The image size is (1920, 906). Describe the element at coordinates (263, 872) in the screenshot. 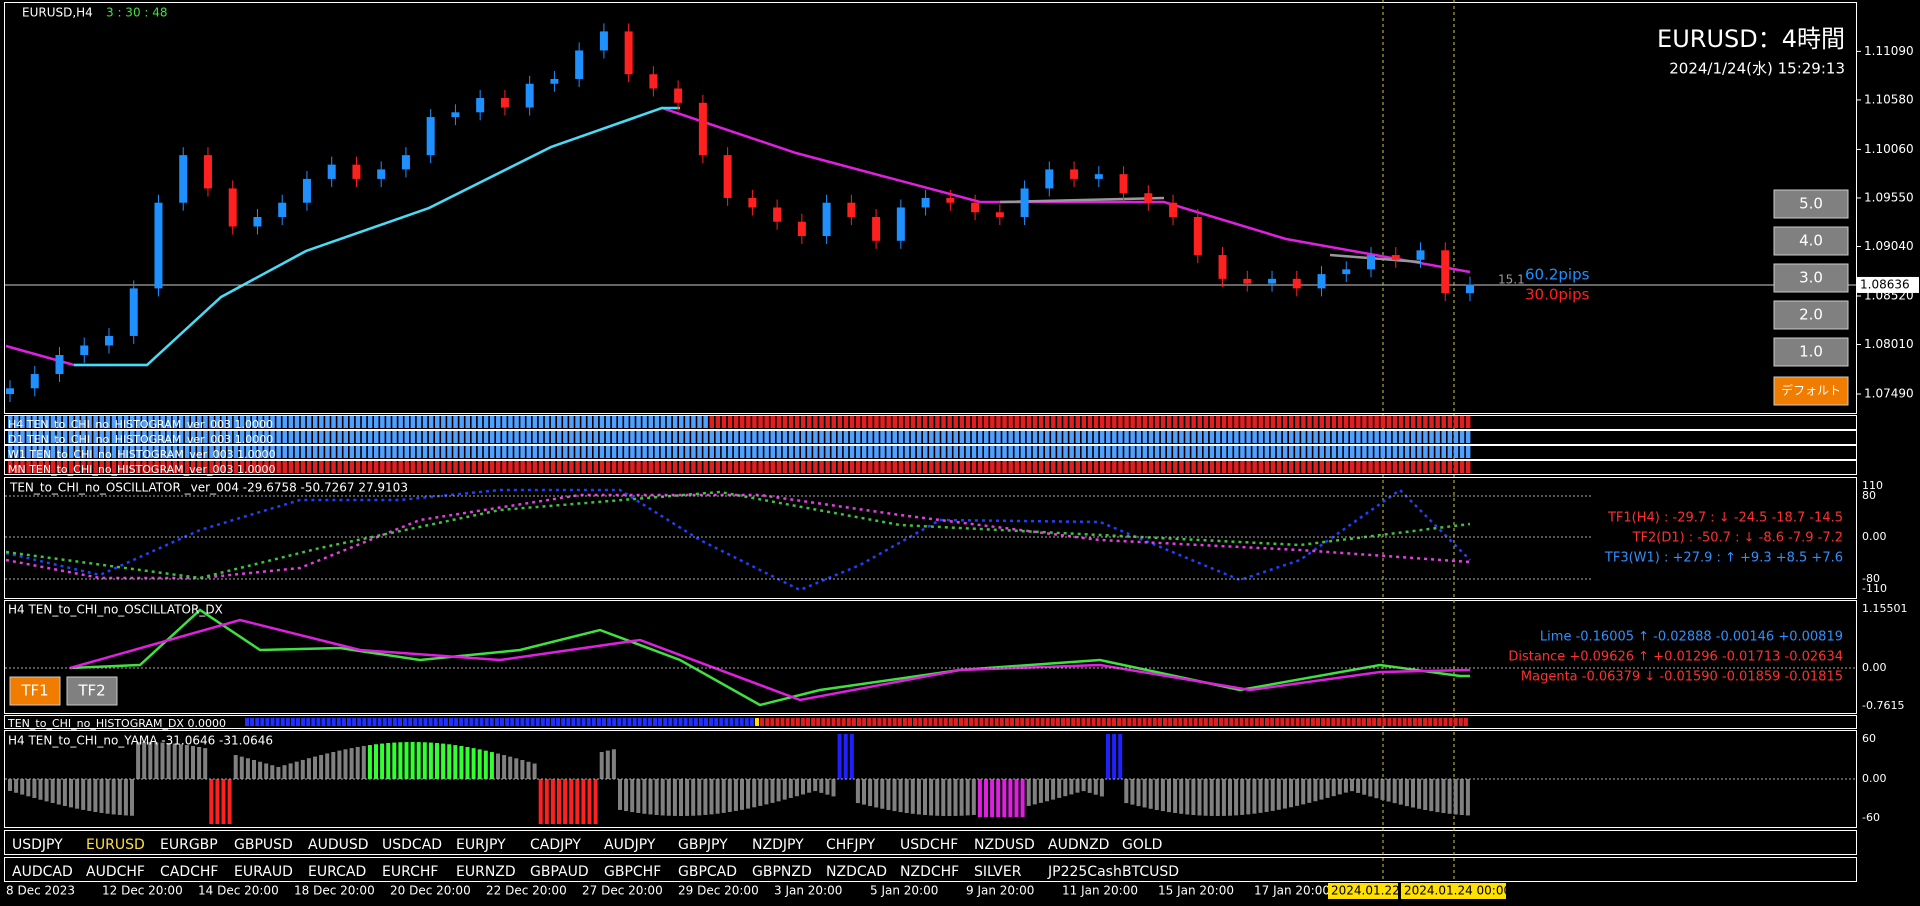

I see `symbol-button: EURAUD` at that location.